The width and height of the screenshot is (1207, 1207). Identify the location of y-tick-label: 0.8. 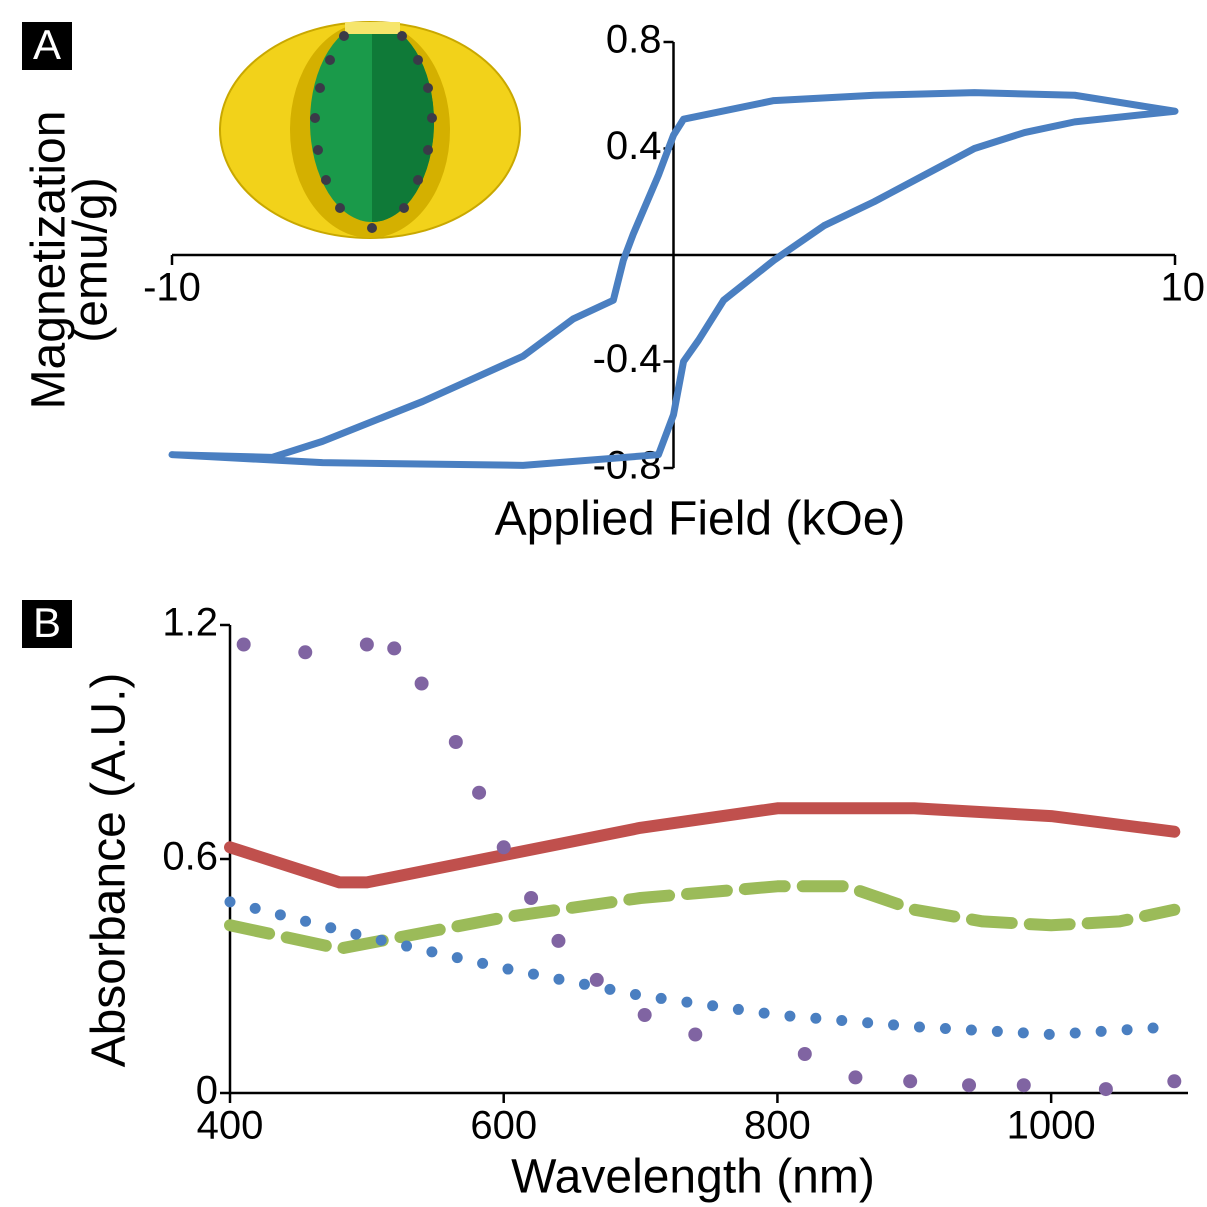
(634, 40).